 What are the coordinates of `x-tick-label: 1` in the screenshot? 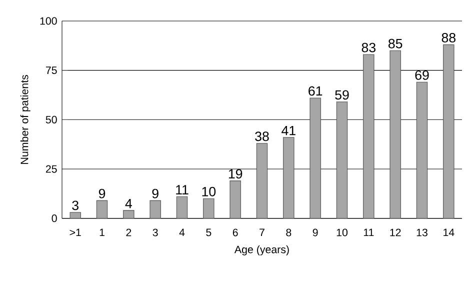 It's located at (102, 232).